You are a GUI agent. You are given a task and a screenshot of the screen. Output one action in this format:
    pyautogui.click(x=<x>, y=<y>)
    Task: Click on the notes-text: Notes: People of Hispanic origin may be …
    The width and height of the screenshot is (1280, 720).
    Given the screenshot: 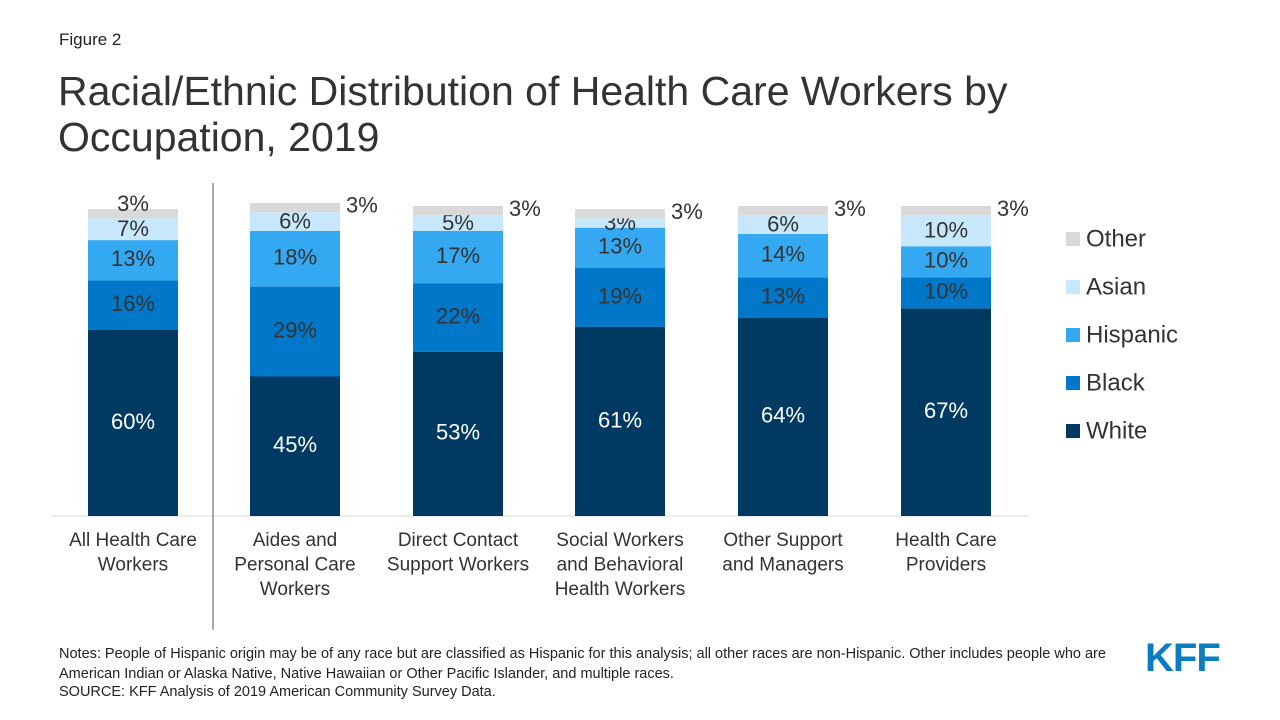 What is the action you would take?
    pyautogui.click(x=582, y=664)
    